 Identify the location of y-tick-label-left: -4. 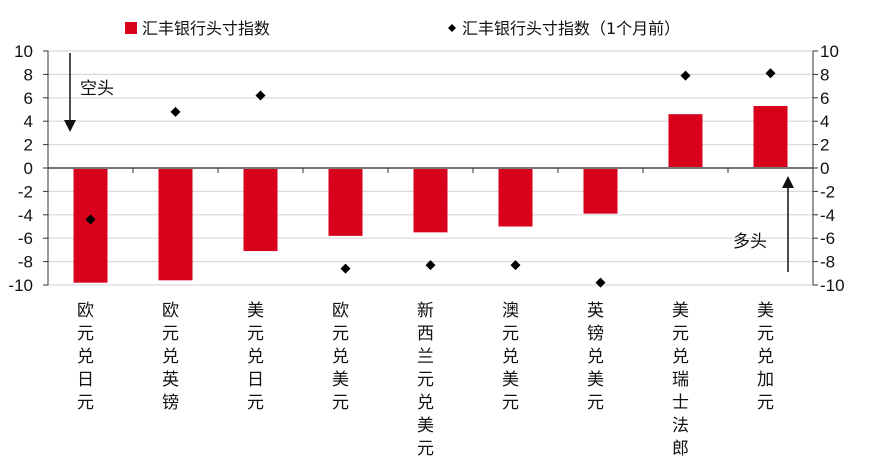
(25, 215).